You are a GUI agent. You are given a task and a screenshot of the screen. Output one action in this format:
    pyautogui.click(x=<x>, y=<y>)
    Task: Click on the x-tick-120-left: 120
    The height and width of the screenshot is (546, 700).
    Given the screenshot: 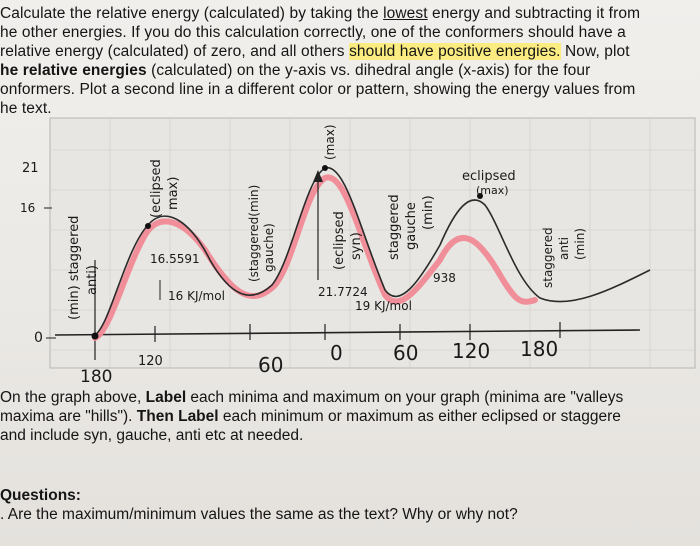 What is the action you would take?
    pyautogui.click(x=150, y=361)
    